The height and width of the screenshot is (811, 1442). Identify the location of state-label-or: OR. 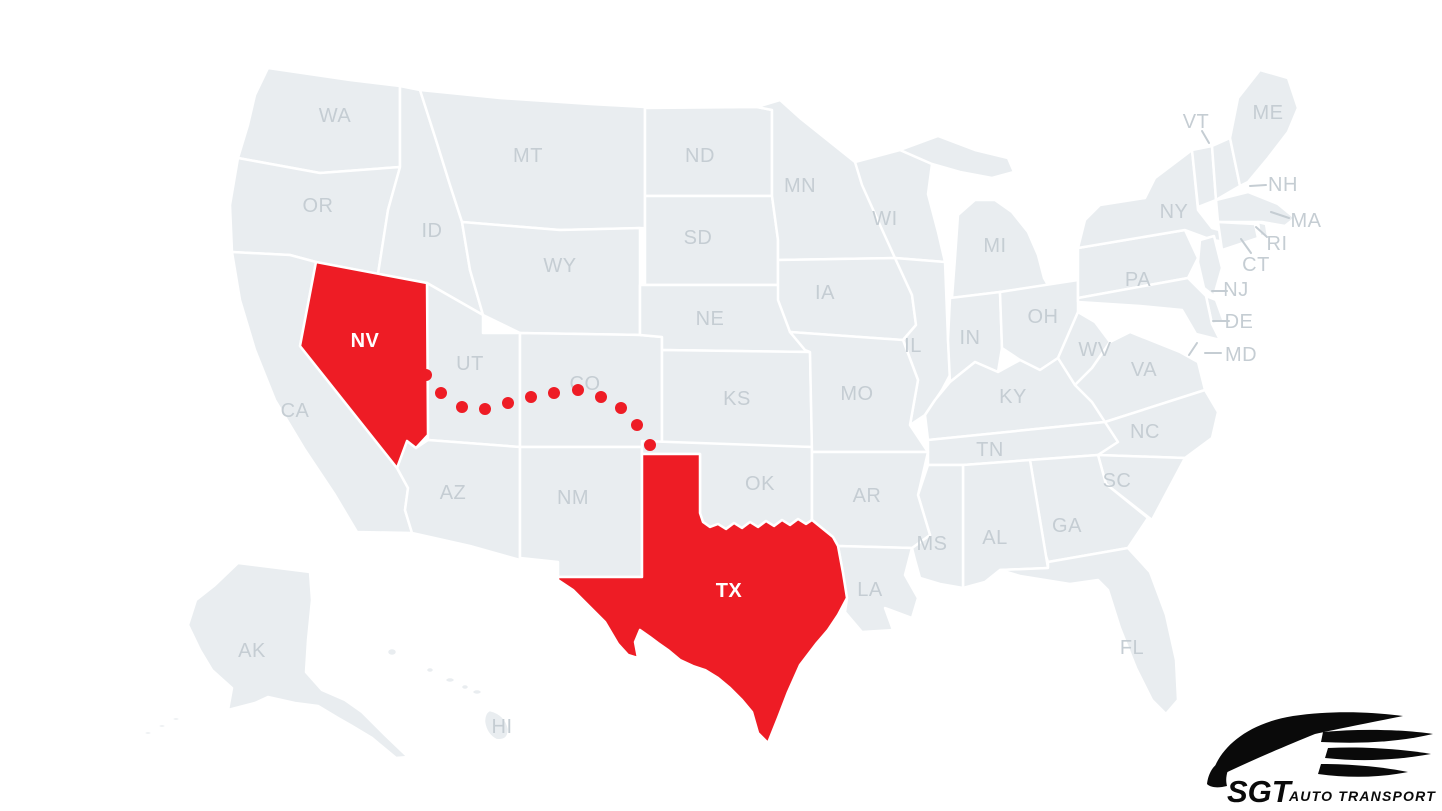
(318, 206).